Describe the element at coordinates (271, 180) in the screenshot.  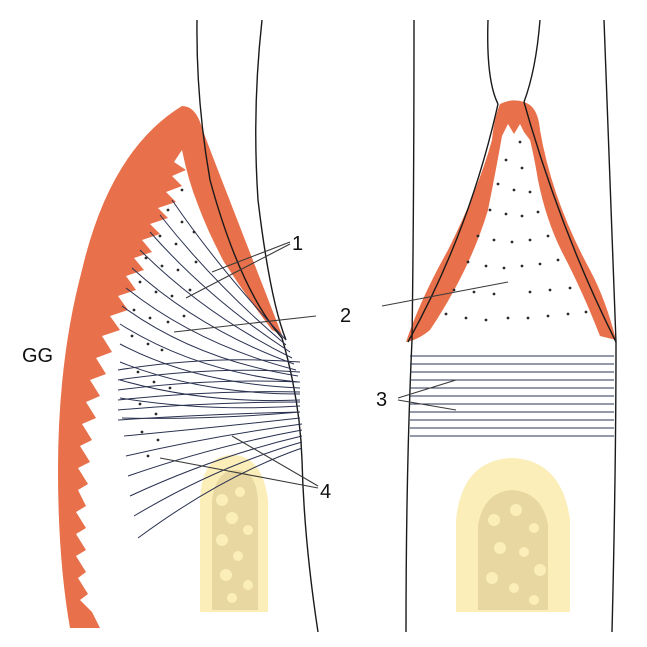
I see `root-outline-left` at that location.